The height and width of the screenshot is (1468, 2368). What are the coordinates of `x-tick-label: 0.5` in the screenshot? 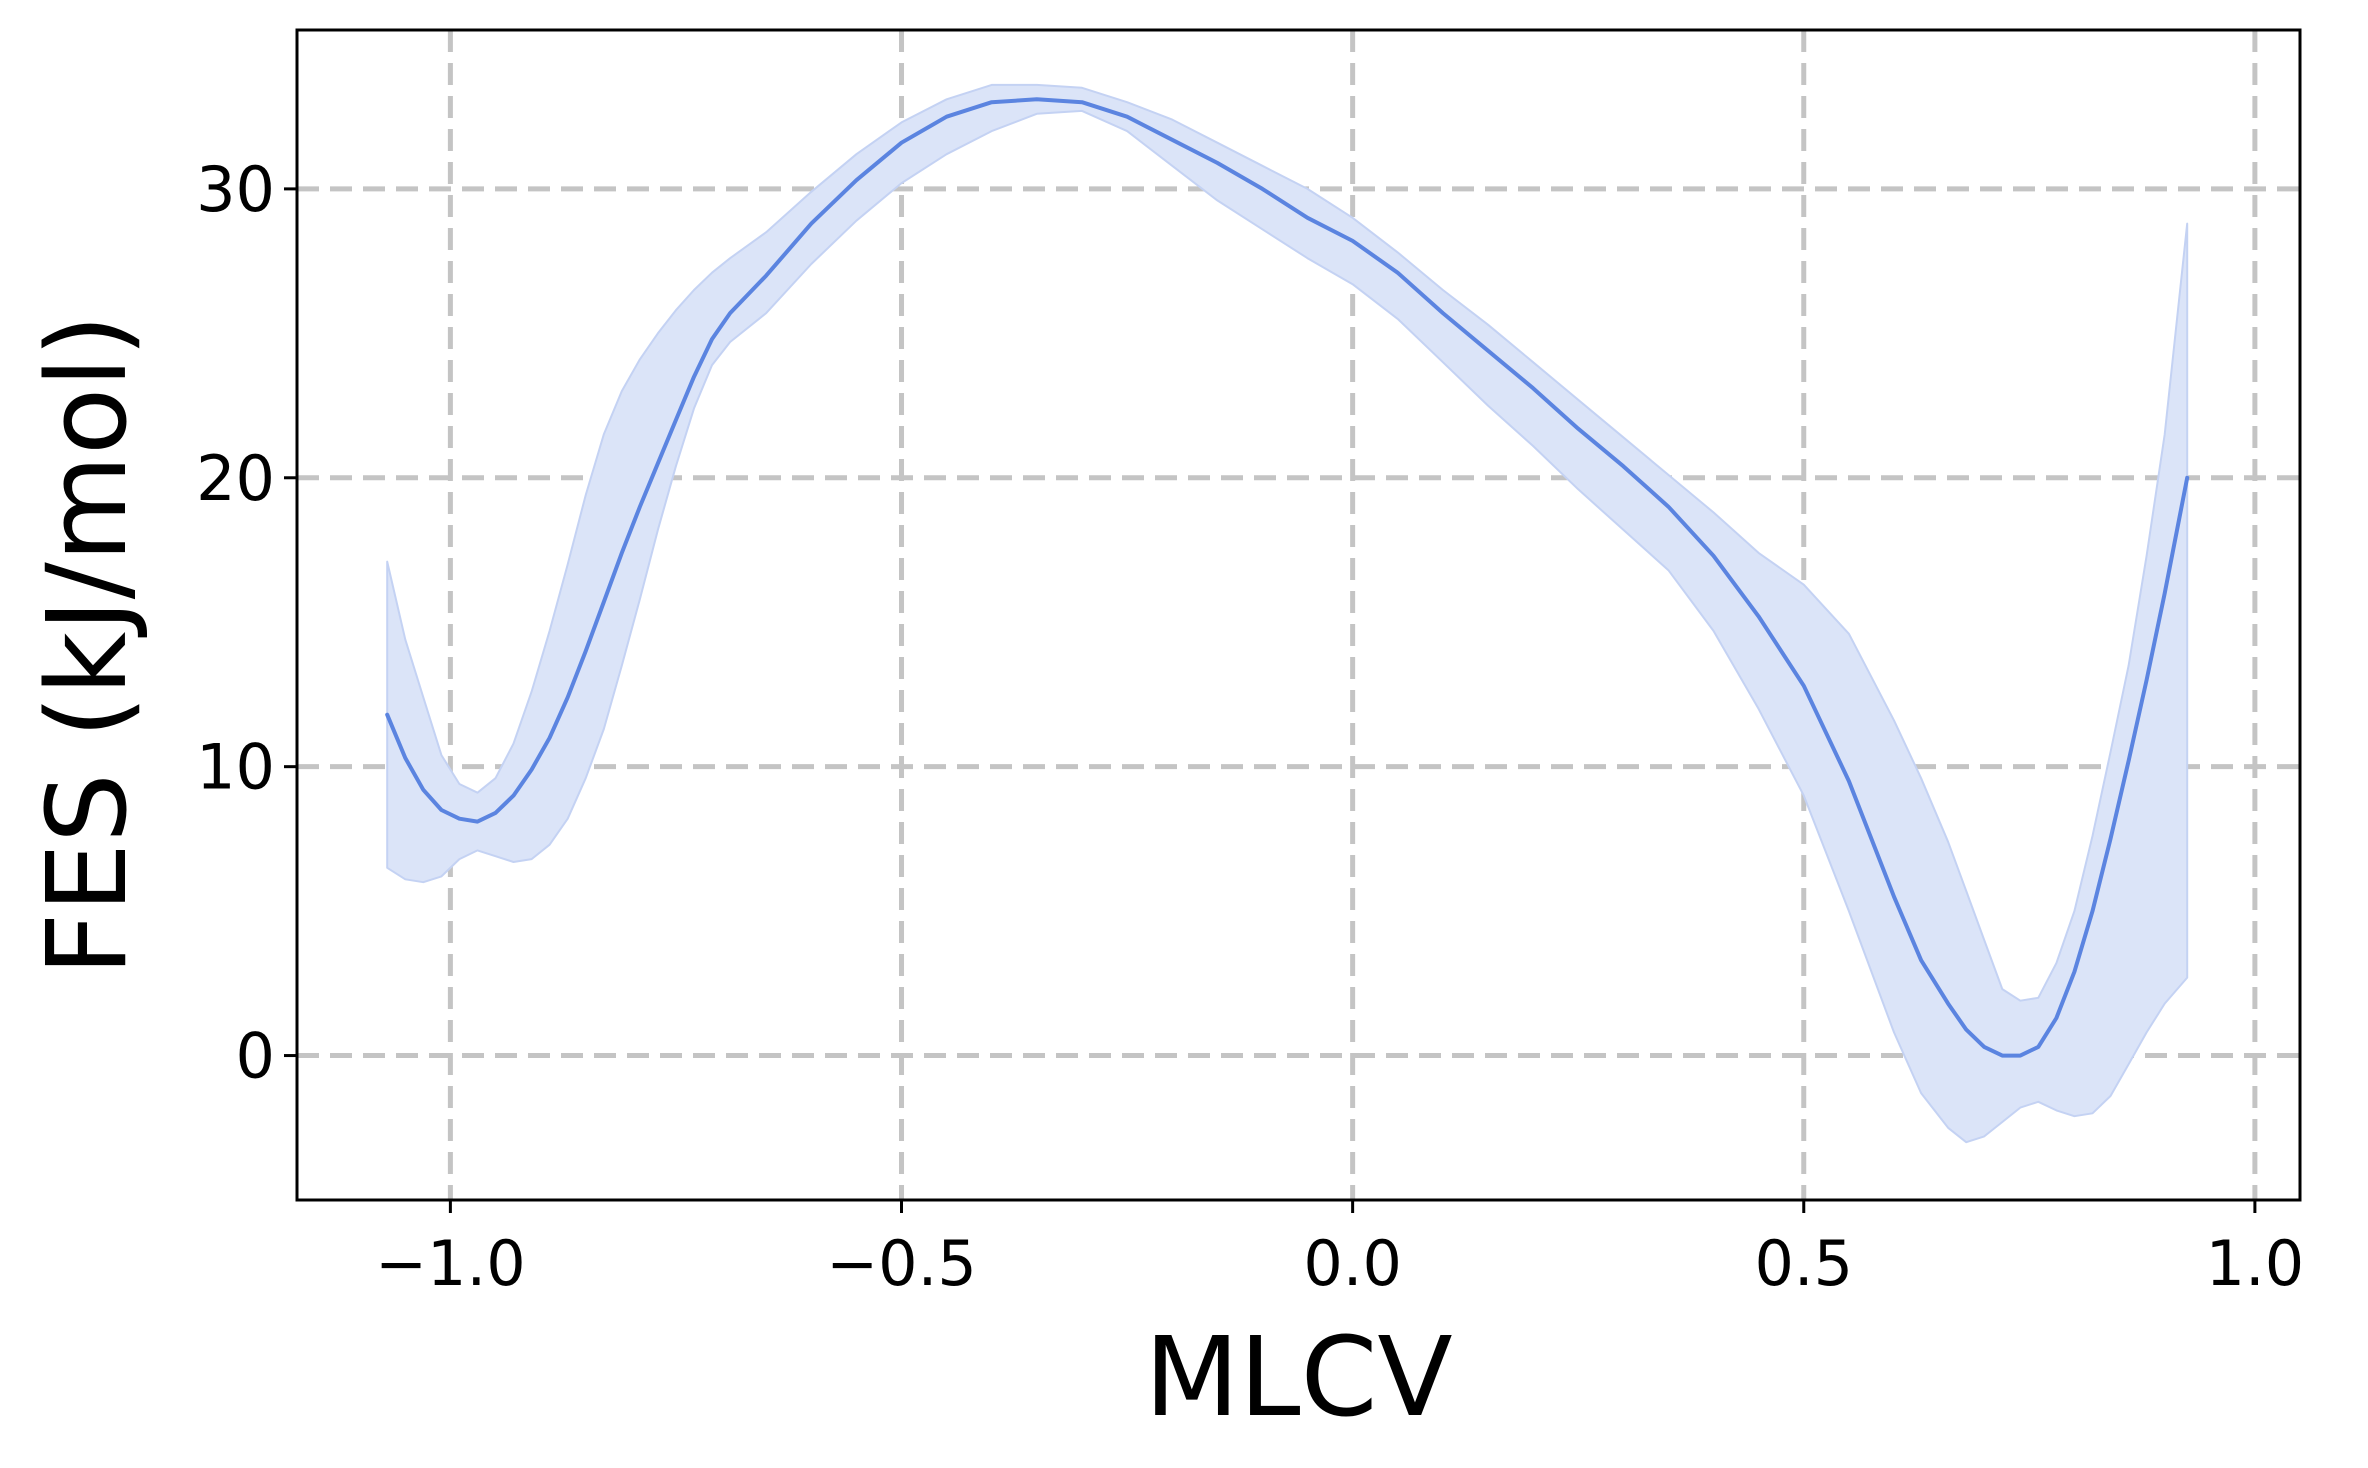 It's located at (1803, 1263).